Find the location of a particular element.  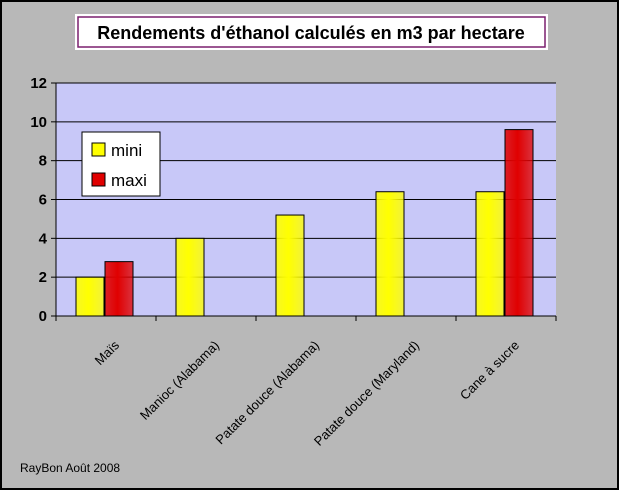

chart-title-border is located at coordinates (311, 32).